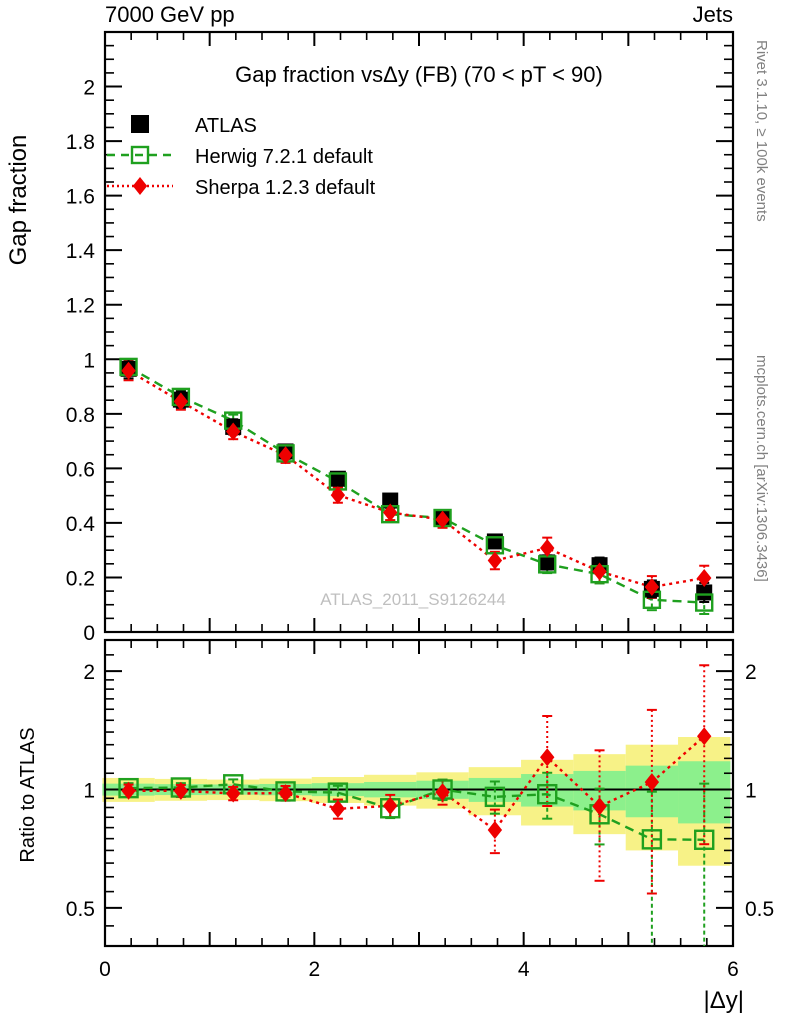 The width and height of the screenshot is (786, 1024). What do you see at coordinates (89, 791) in the screenshot?
I see `ratio-y-tick-label: 1` at bounding box center [89, 791].